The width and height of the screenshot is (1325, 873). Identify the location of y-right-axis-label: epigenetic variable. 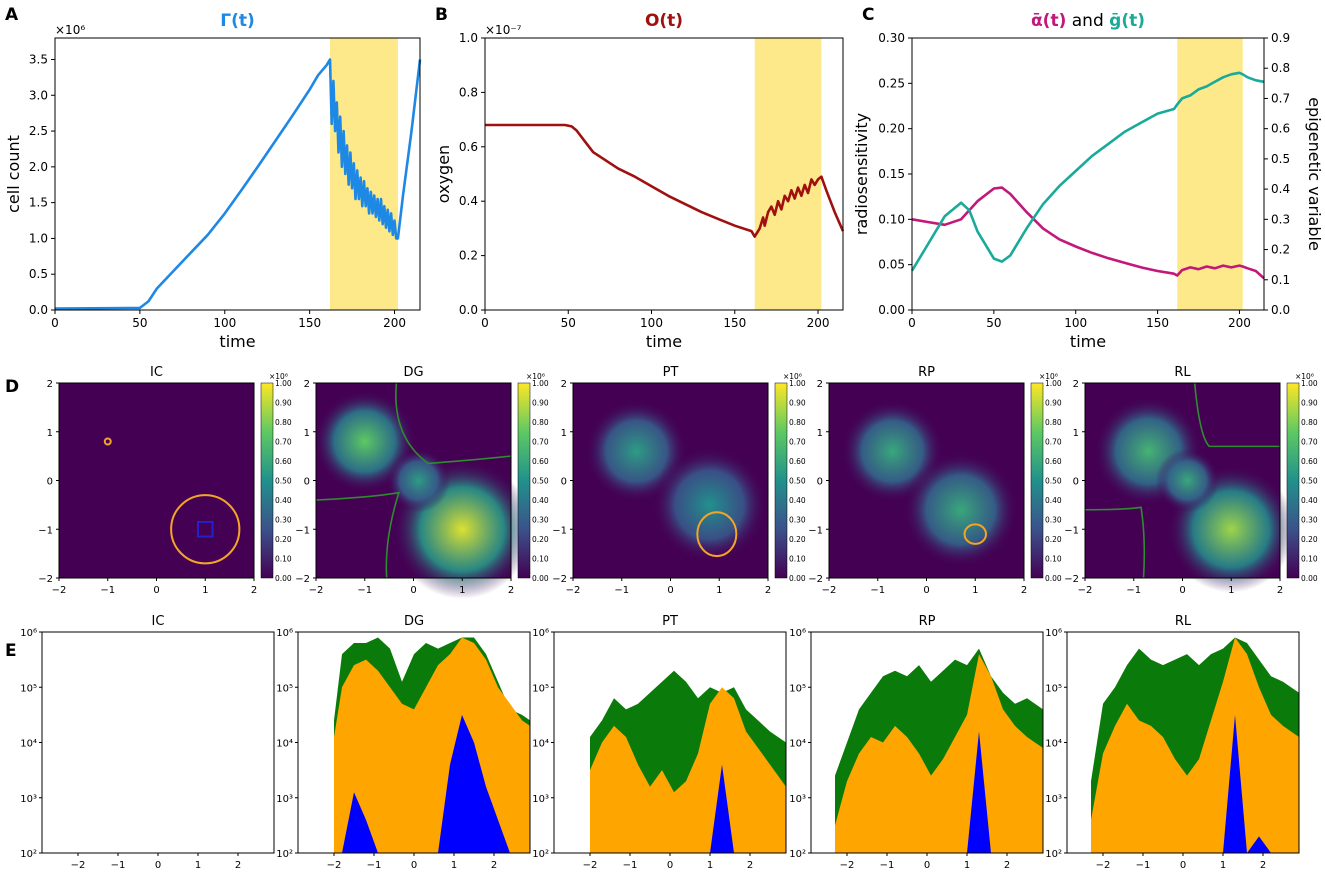
(1314, 174).